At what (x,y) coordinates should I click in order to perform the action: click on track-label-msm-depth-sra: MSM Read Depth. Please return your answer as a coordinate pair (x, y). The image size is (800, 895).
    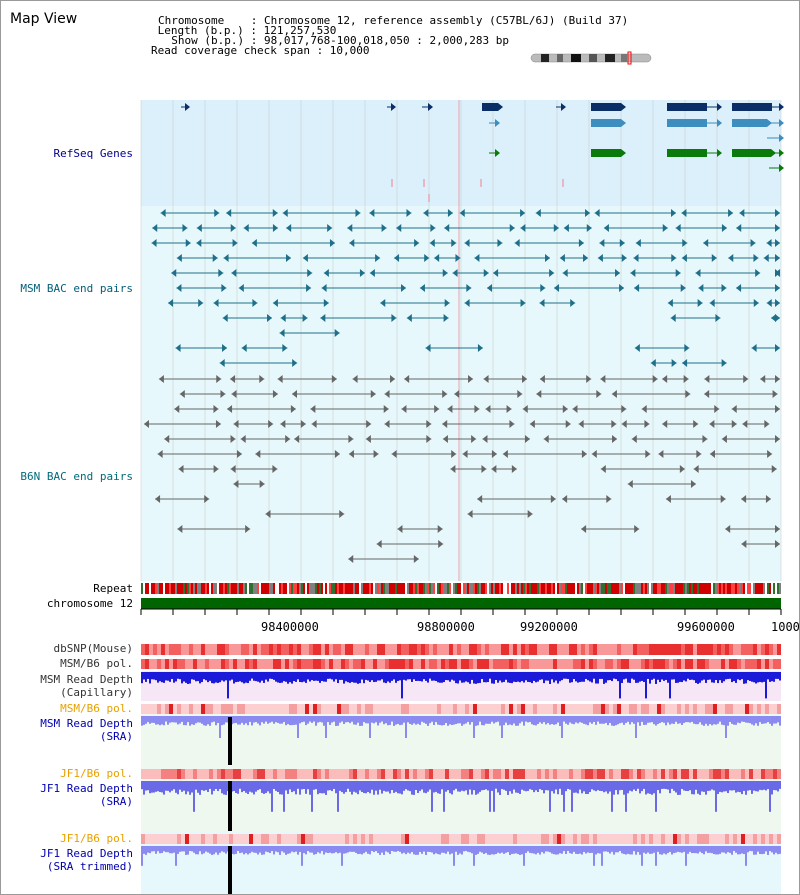
    Looking at the image, I should click on (86, 723).